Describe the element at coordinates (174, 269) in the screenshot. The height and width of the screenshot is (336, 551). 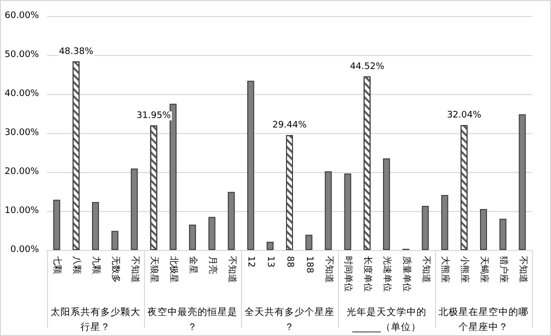
I see `x-tick-label: 北极星` at that location.